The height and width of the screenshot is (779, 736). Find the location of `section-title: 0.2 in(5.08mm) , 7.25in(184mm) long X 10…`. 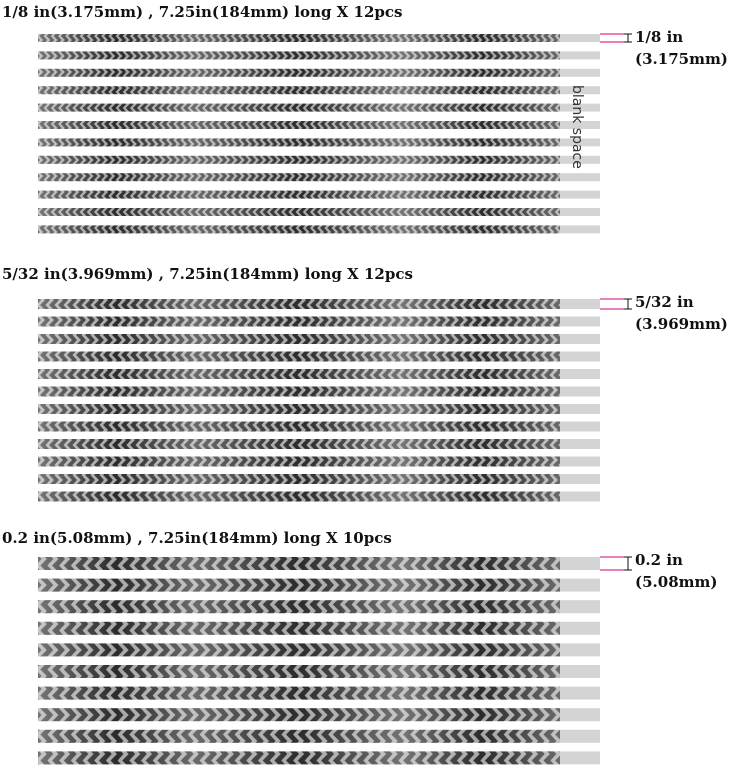

section-title: 0.2 in(5.08mm) , 7.25in(184mm) long X 10… is located at coordinates (197, 538).